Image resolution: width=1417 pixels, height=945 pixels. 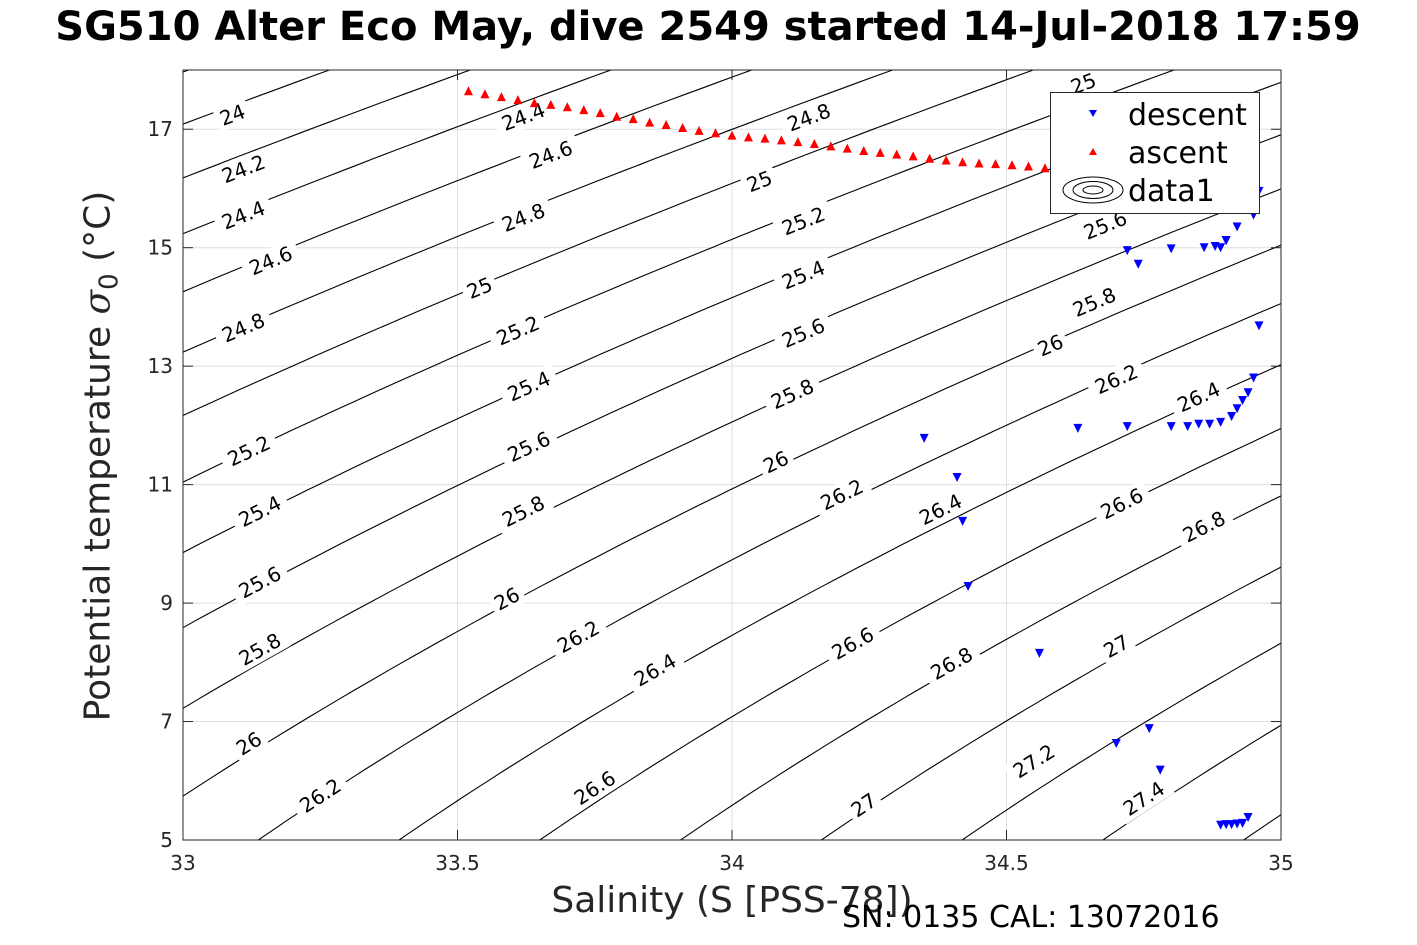 What do you see at coordinates (160, 366) in the screenshot?
I see `y-tick-label: 13` at bounding box center [160, 366].